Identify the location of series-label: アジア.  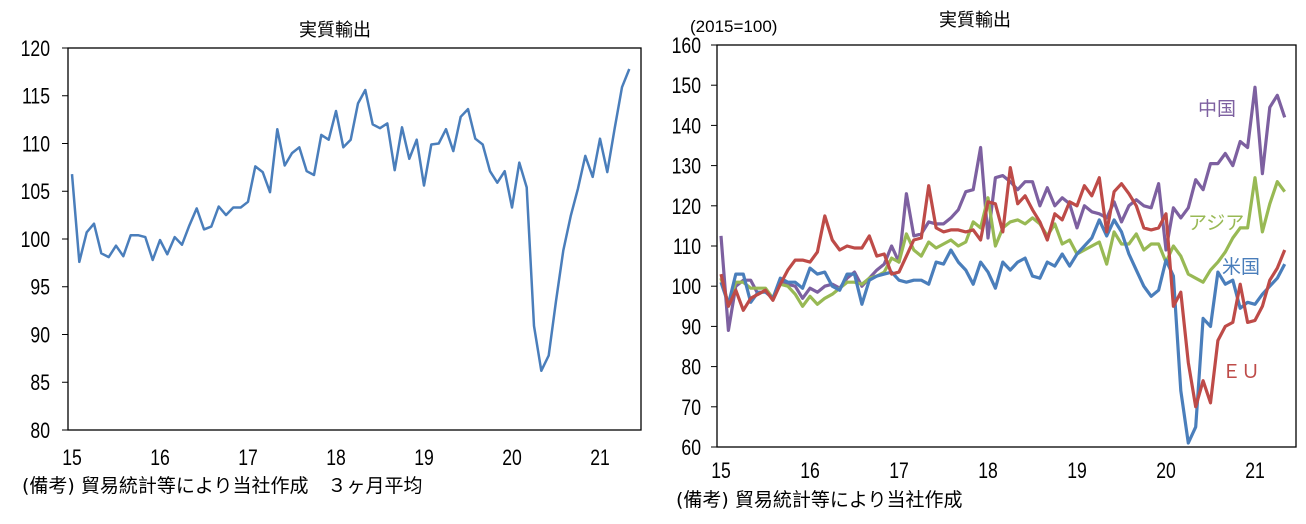
(1216, 223).